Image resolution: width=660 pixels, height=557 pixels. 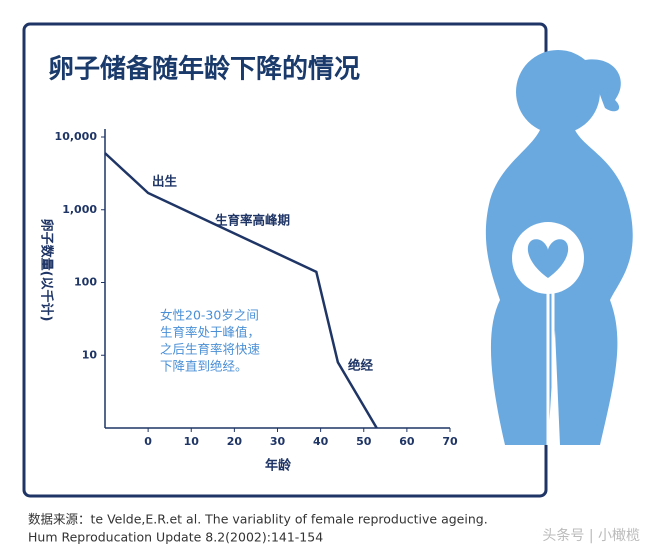 I want to click on chart-title: 卵子储备随年龄下降的情况, so click(x=204, y=69).